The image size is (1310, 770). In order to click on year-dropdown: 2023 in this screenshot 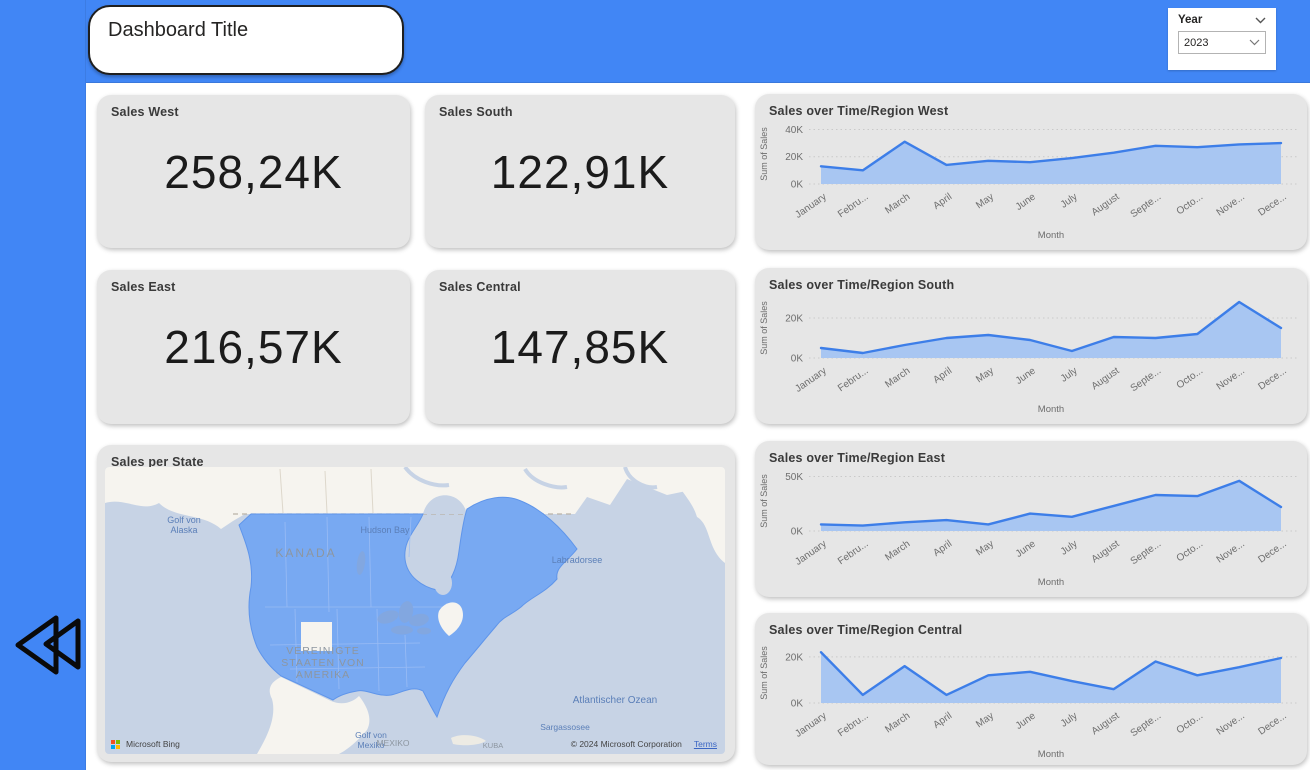, I will do `click(1222, 42)`.